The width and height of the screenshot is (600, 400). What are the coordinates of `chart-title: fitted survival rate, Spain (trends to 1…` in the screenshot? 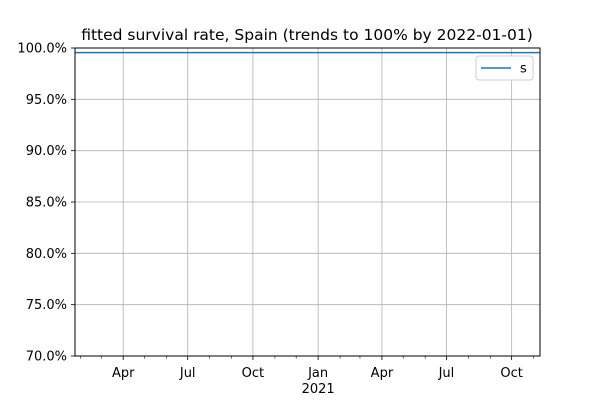 It's located at (307, 35).